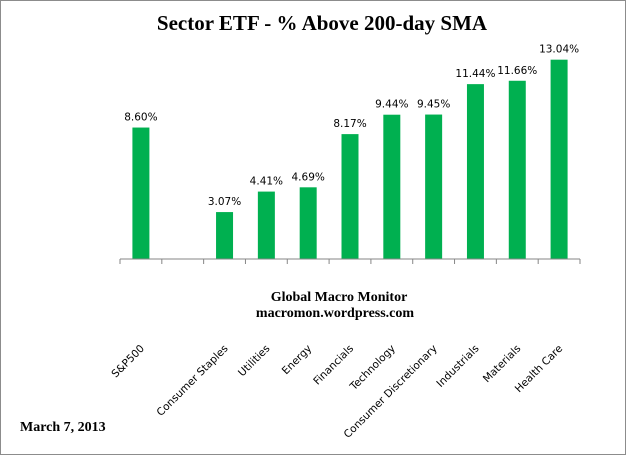 The height and width of the screenshot is (455, 626). What do you see at coordinates (391, 105) in the screenshot?
I see `data-label: 9.44%` at bounding box center [391, 105].